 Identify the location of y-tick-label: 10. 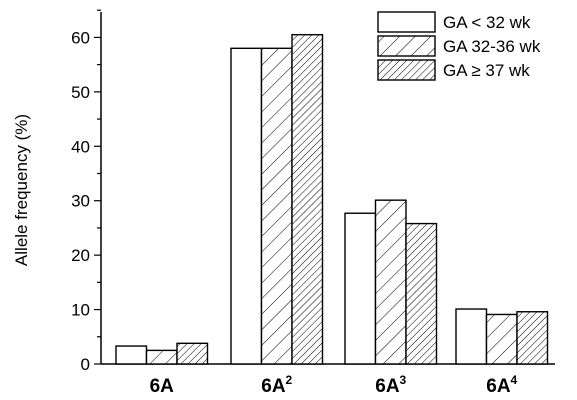
(80, 310).